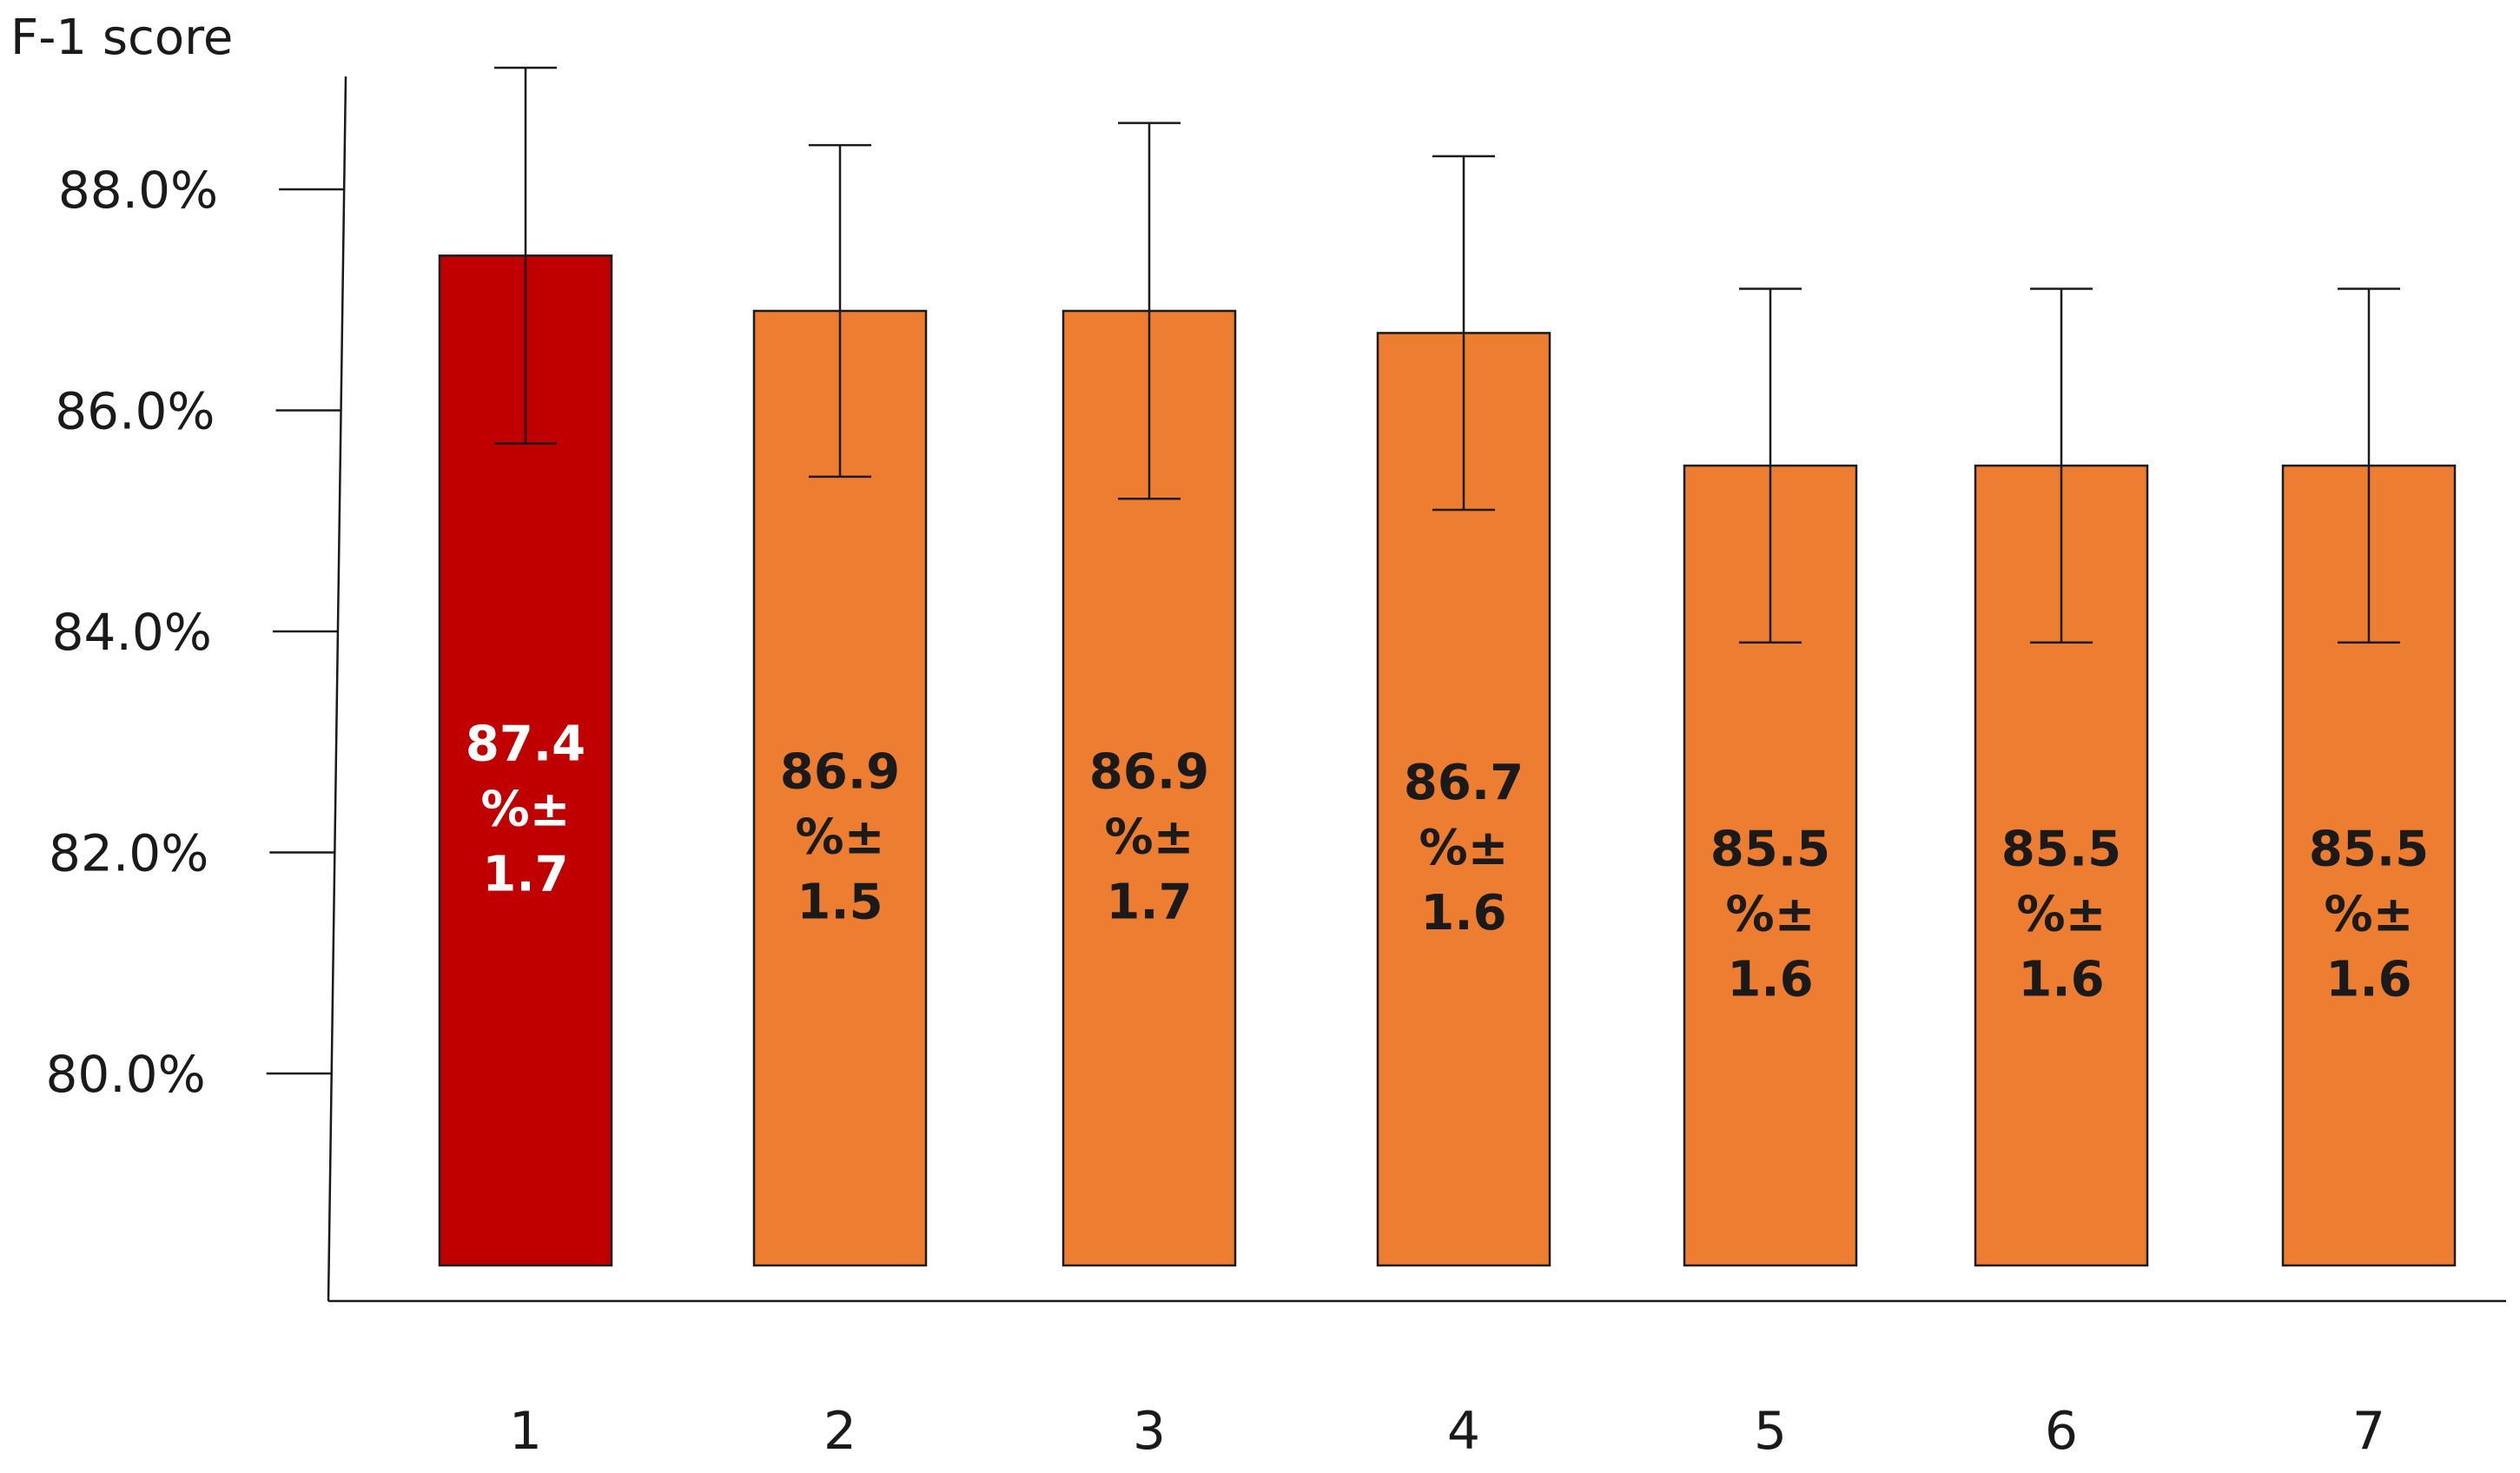 This screenshot has width=2520, height=1473. I want to click on y-axis-ticks: 80.0% 82.0% 84.0% 86.0% 88.0%, so click(195, 632).